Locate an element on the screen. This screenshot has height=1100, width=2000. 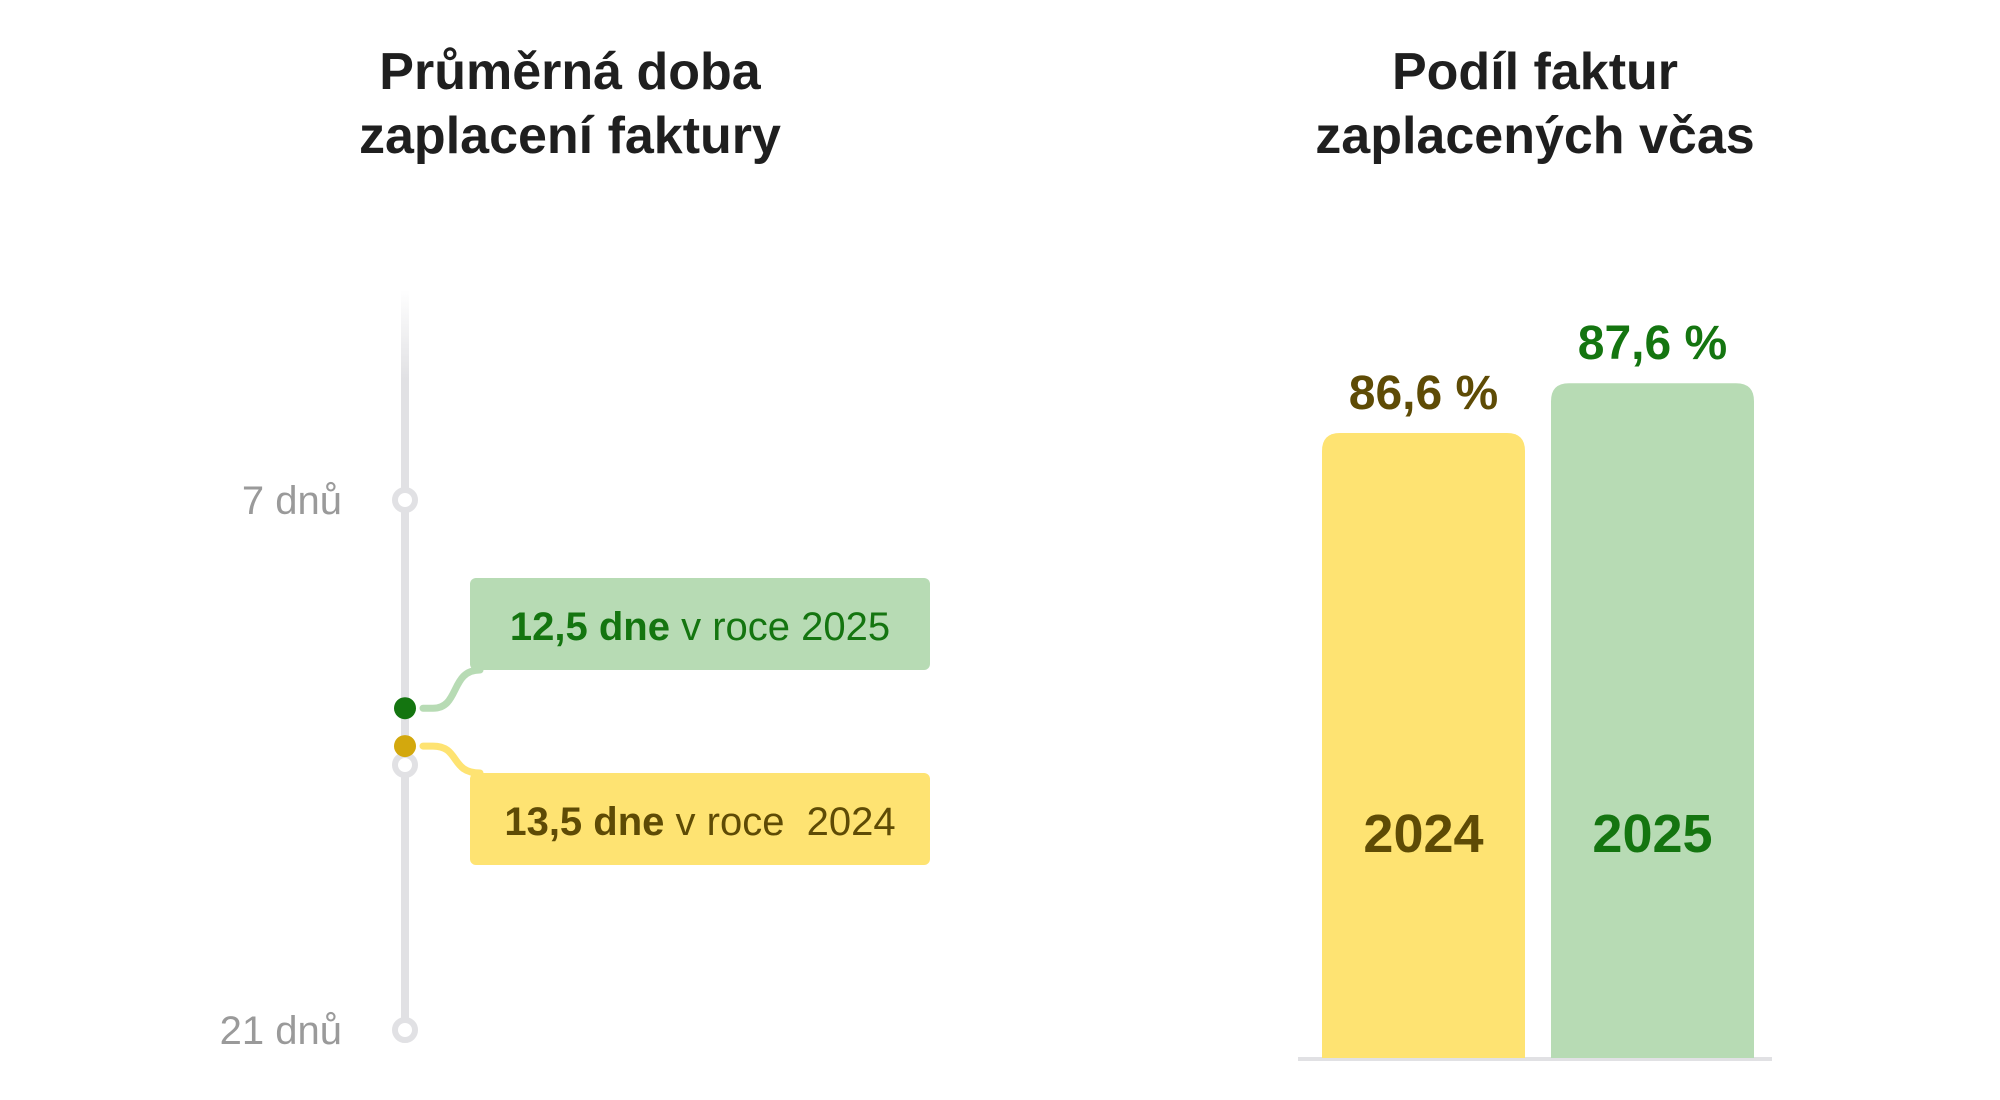
callout-box-2024 is located at coordinates (700, 819).